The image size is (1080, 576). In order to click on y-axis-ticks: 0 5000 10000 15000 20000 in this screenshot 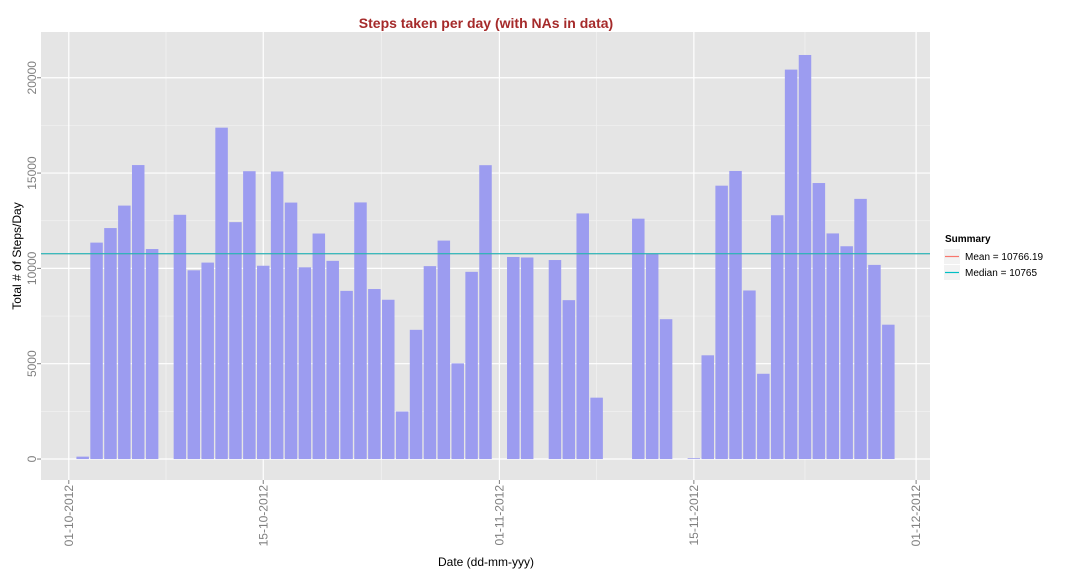, I will do `click(33, 261)`.